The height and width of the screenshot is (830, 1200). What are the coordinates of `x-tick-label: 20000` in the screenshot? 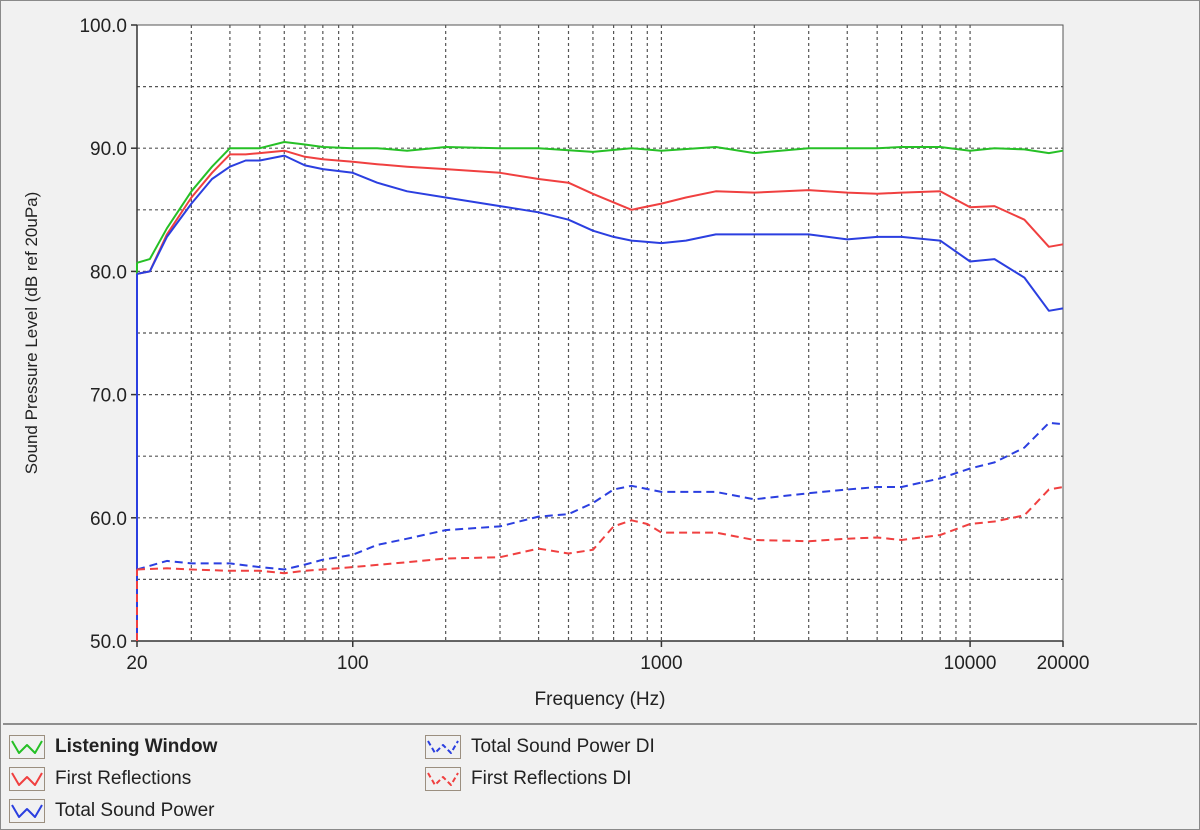 It's located at (1063, 663).